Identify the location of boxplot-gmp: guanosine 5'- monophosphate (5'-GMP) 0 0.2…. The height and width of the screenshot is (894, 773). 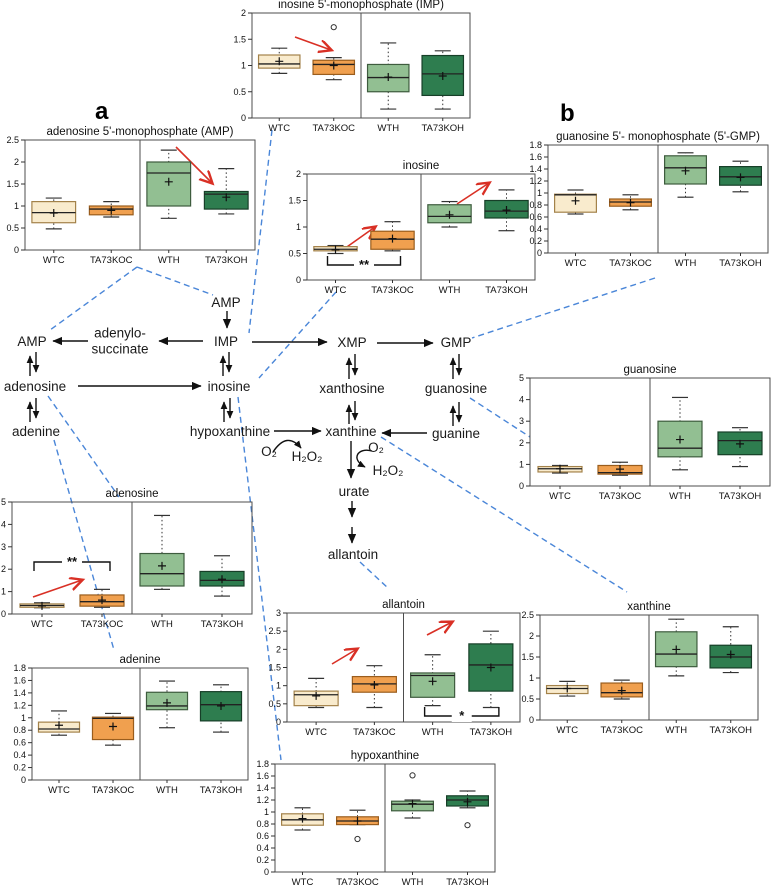
(649, 200).